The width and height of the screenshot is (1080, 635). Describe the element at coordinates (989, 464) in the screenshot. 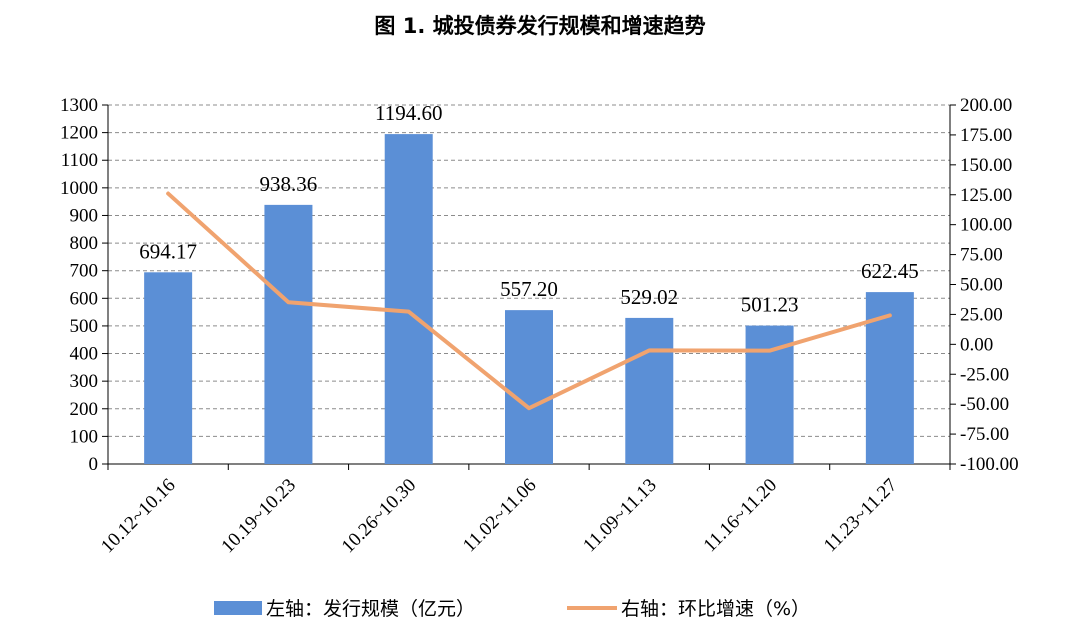

I see `right-tick-label: -100.00` at that location.